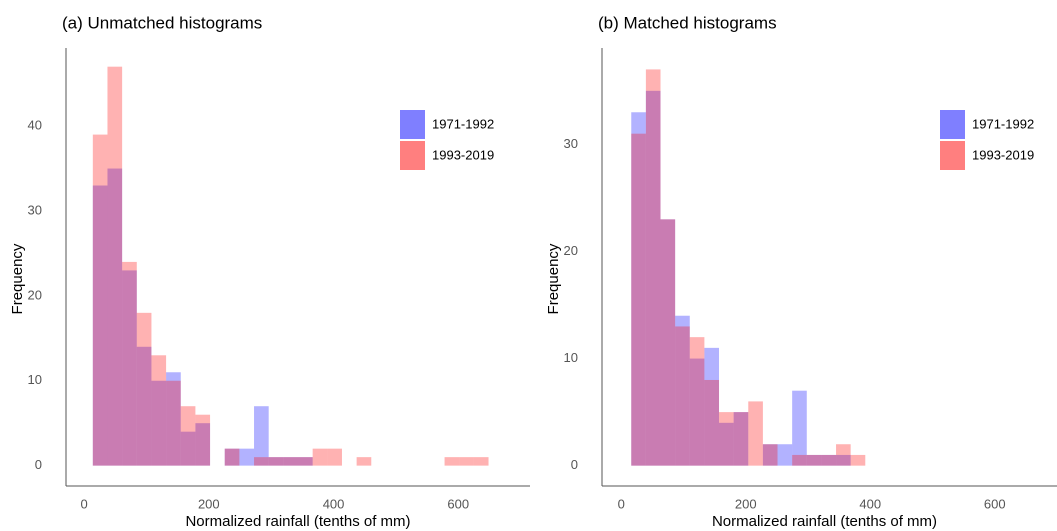 This screenshot has width=1057, height=531. Describe the element at coordinates (35, 125) in the screenshot. I see `y-tick-label: 40` at that location.